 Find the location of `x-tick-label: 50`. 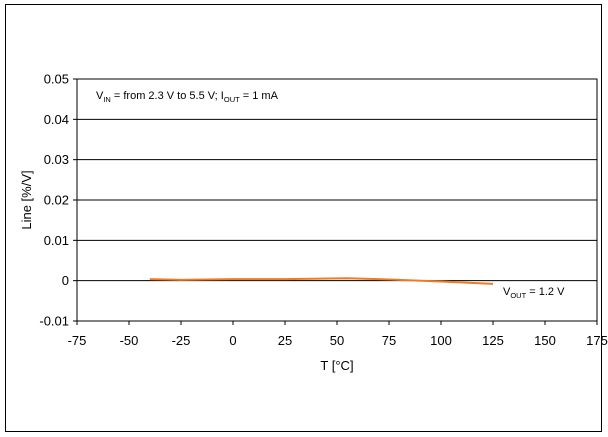

x-tick-label: 50 is located at coordinates (337, 340).